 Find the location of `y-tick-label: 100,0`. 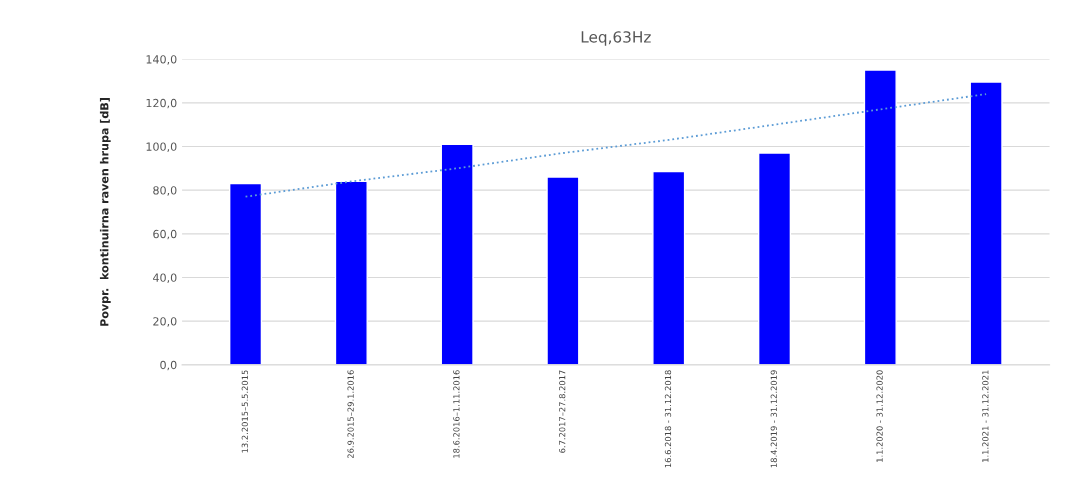

y-tick-label: 100,0 is located at coordinates (161, 147).